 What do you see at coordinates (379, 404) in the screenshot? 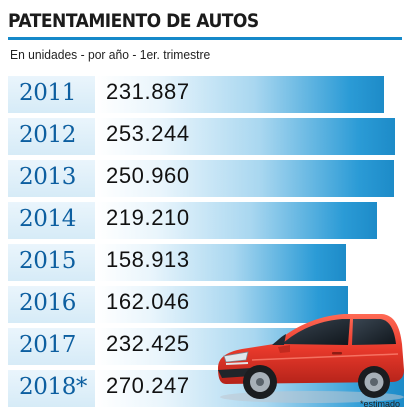
I see `footnote: *estimado` at bounding box center [379, 404].